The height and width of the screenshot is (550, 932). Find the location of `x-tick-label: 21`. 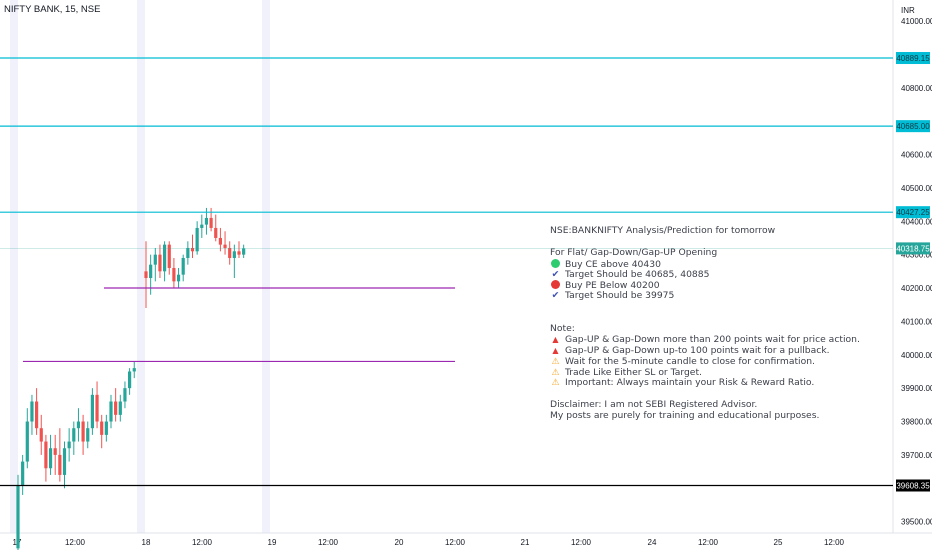

x-tick-label: 21 is located at coordinates (525, 542).